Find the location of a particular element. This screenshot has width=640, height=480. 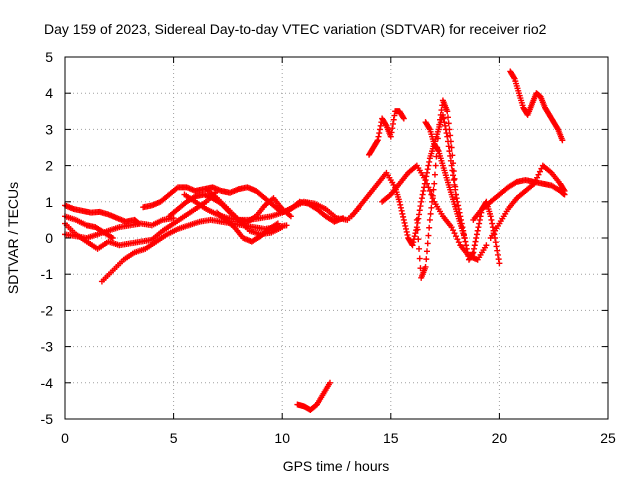

series-sat-r is located at coordinates (527, 201).